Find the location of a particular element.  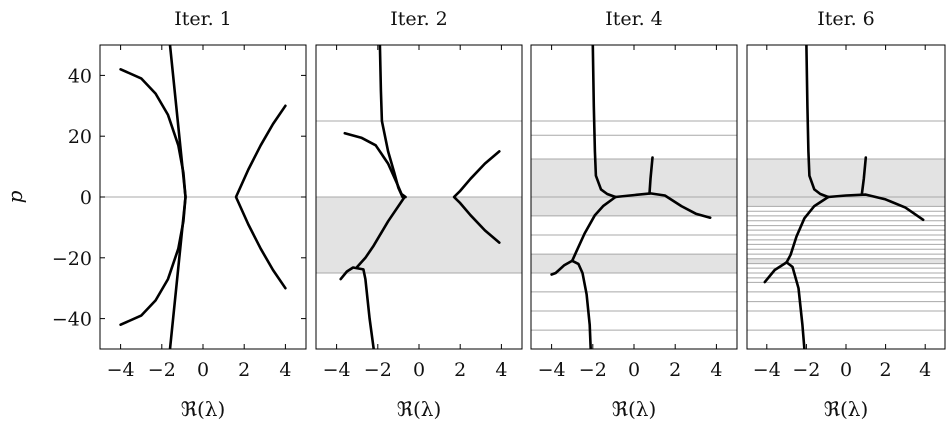

panel-title: Iter. 6 is located at coordinates (846, 19).